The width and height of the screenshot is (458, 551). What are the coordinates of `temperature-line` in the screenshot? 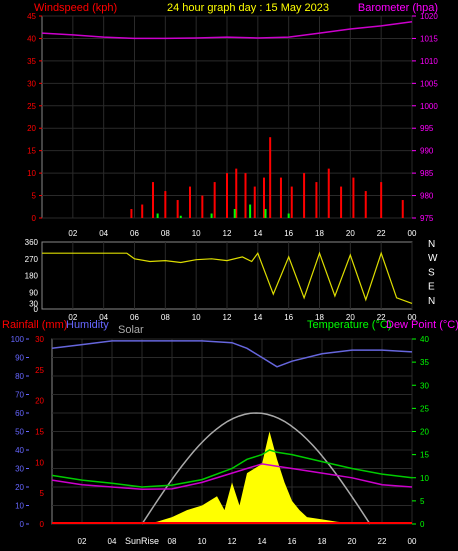 It's located at (232, 468).